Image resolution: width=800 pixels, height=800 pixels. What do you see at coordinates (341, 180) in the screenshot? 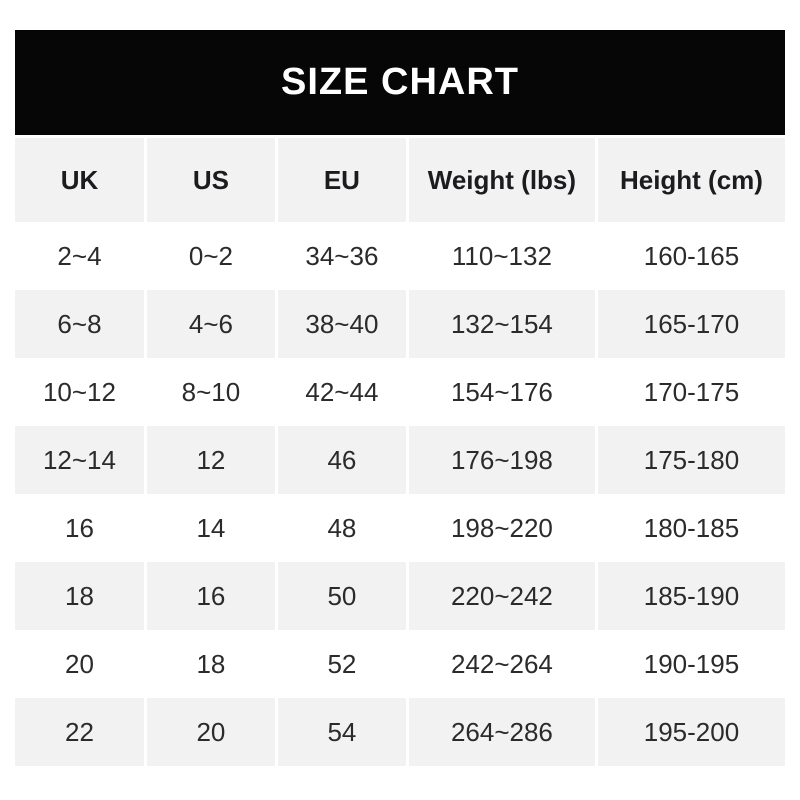
I see `column-header-eu: EU` at bounding box center [341, 180].